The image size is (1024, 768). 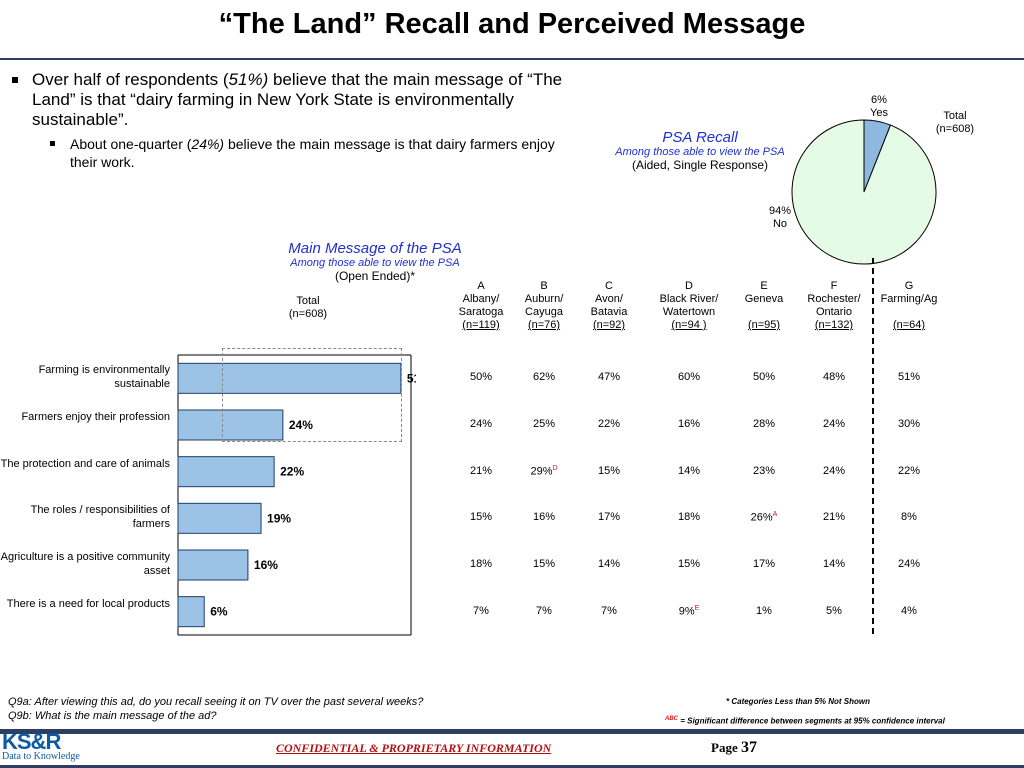 I want to click on table-cell-value: 28%, so click(x=764, y=424).